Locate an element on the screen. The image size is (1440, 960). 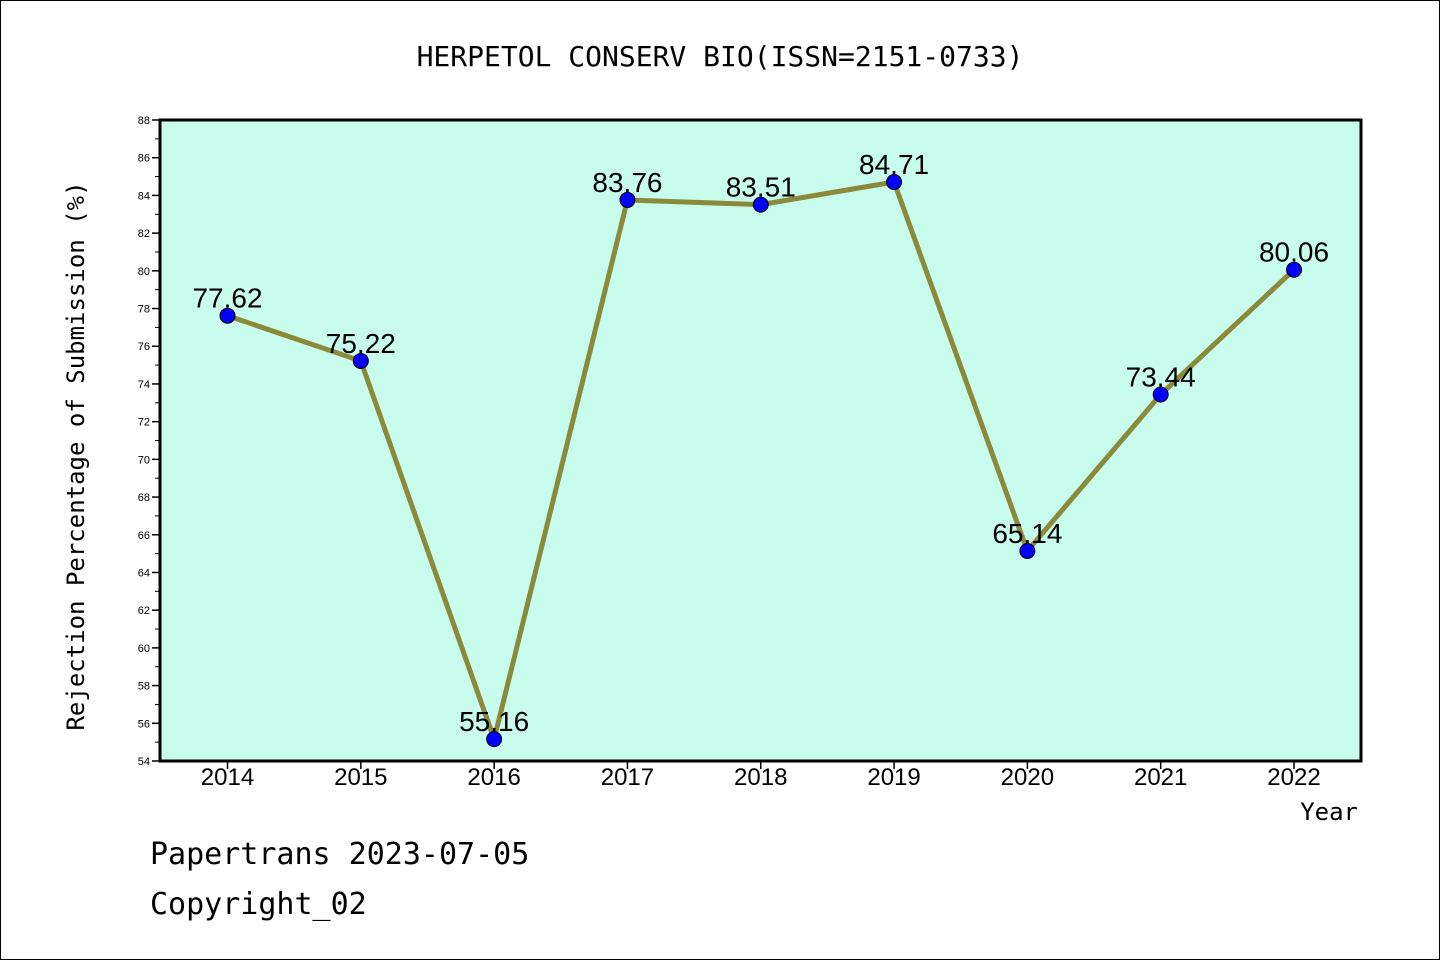
x-tick-label: 2014 is located at coordinates (227, 777).